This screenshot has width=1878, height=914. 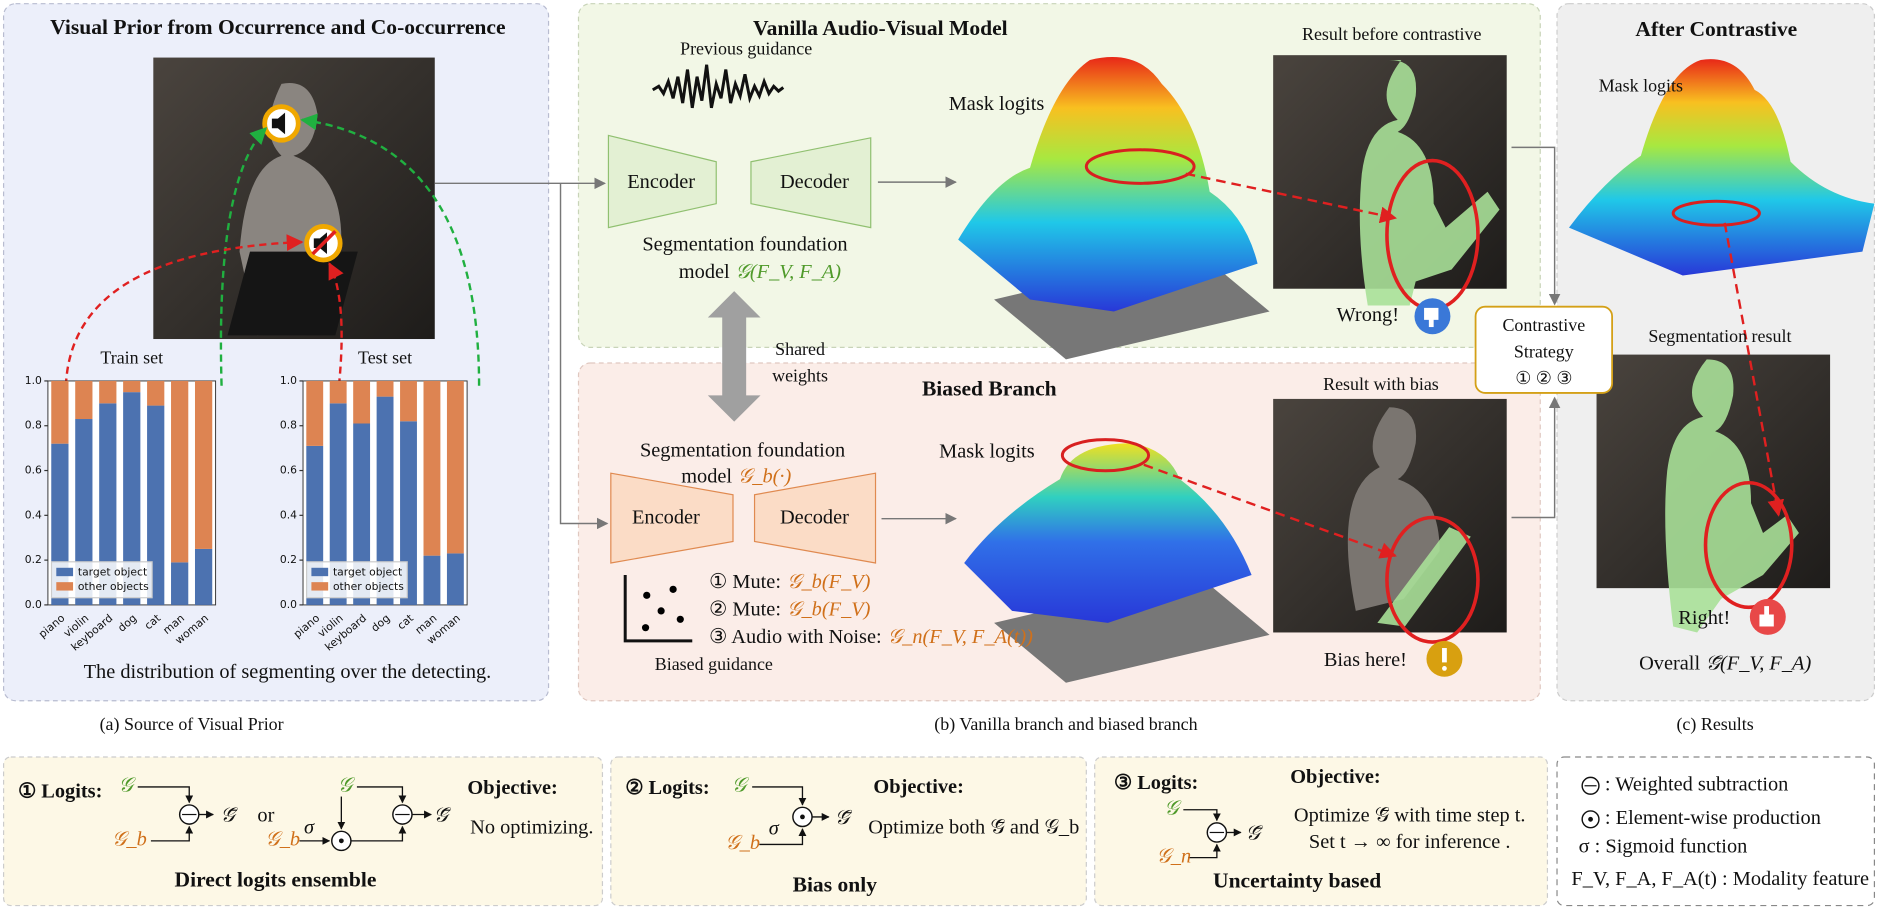 I want to click on label: ① ② ③, so click(x=1543, y=378).